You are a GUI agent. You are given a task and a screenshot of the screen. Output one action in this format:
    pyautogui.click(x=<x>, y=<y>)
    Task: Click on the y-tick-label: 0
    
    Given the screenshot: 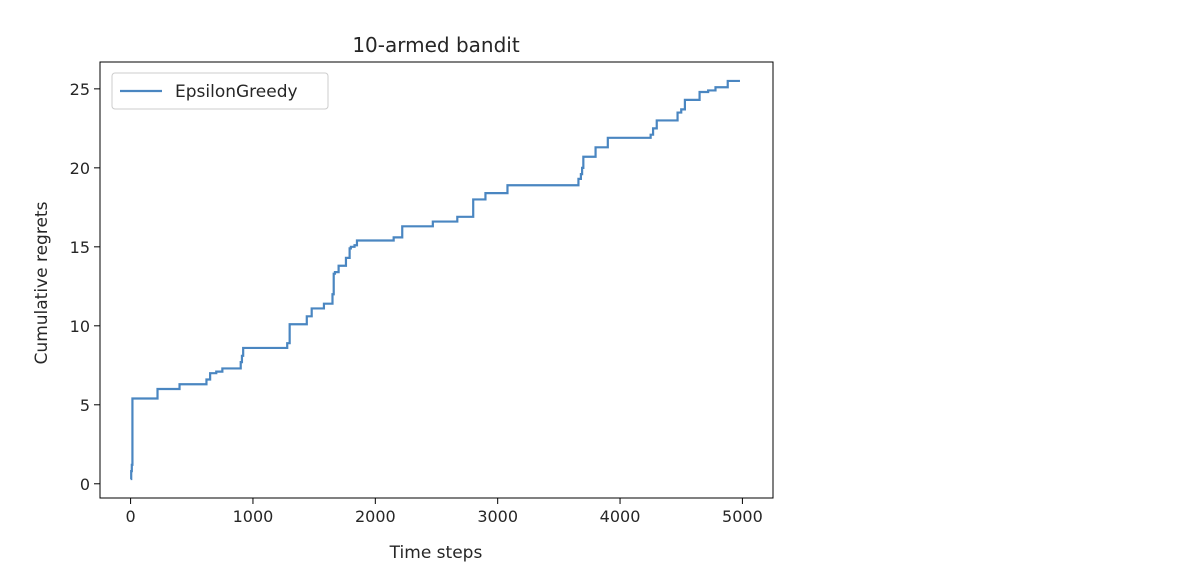 What is the action you would take?
    pyautogui.click(x=85, y=484)
    